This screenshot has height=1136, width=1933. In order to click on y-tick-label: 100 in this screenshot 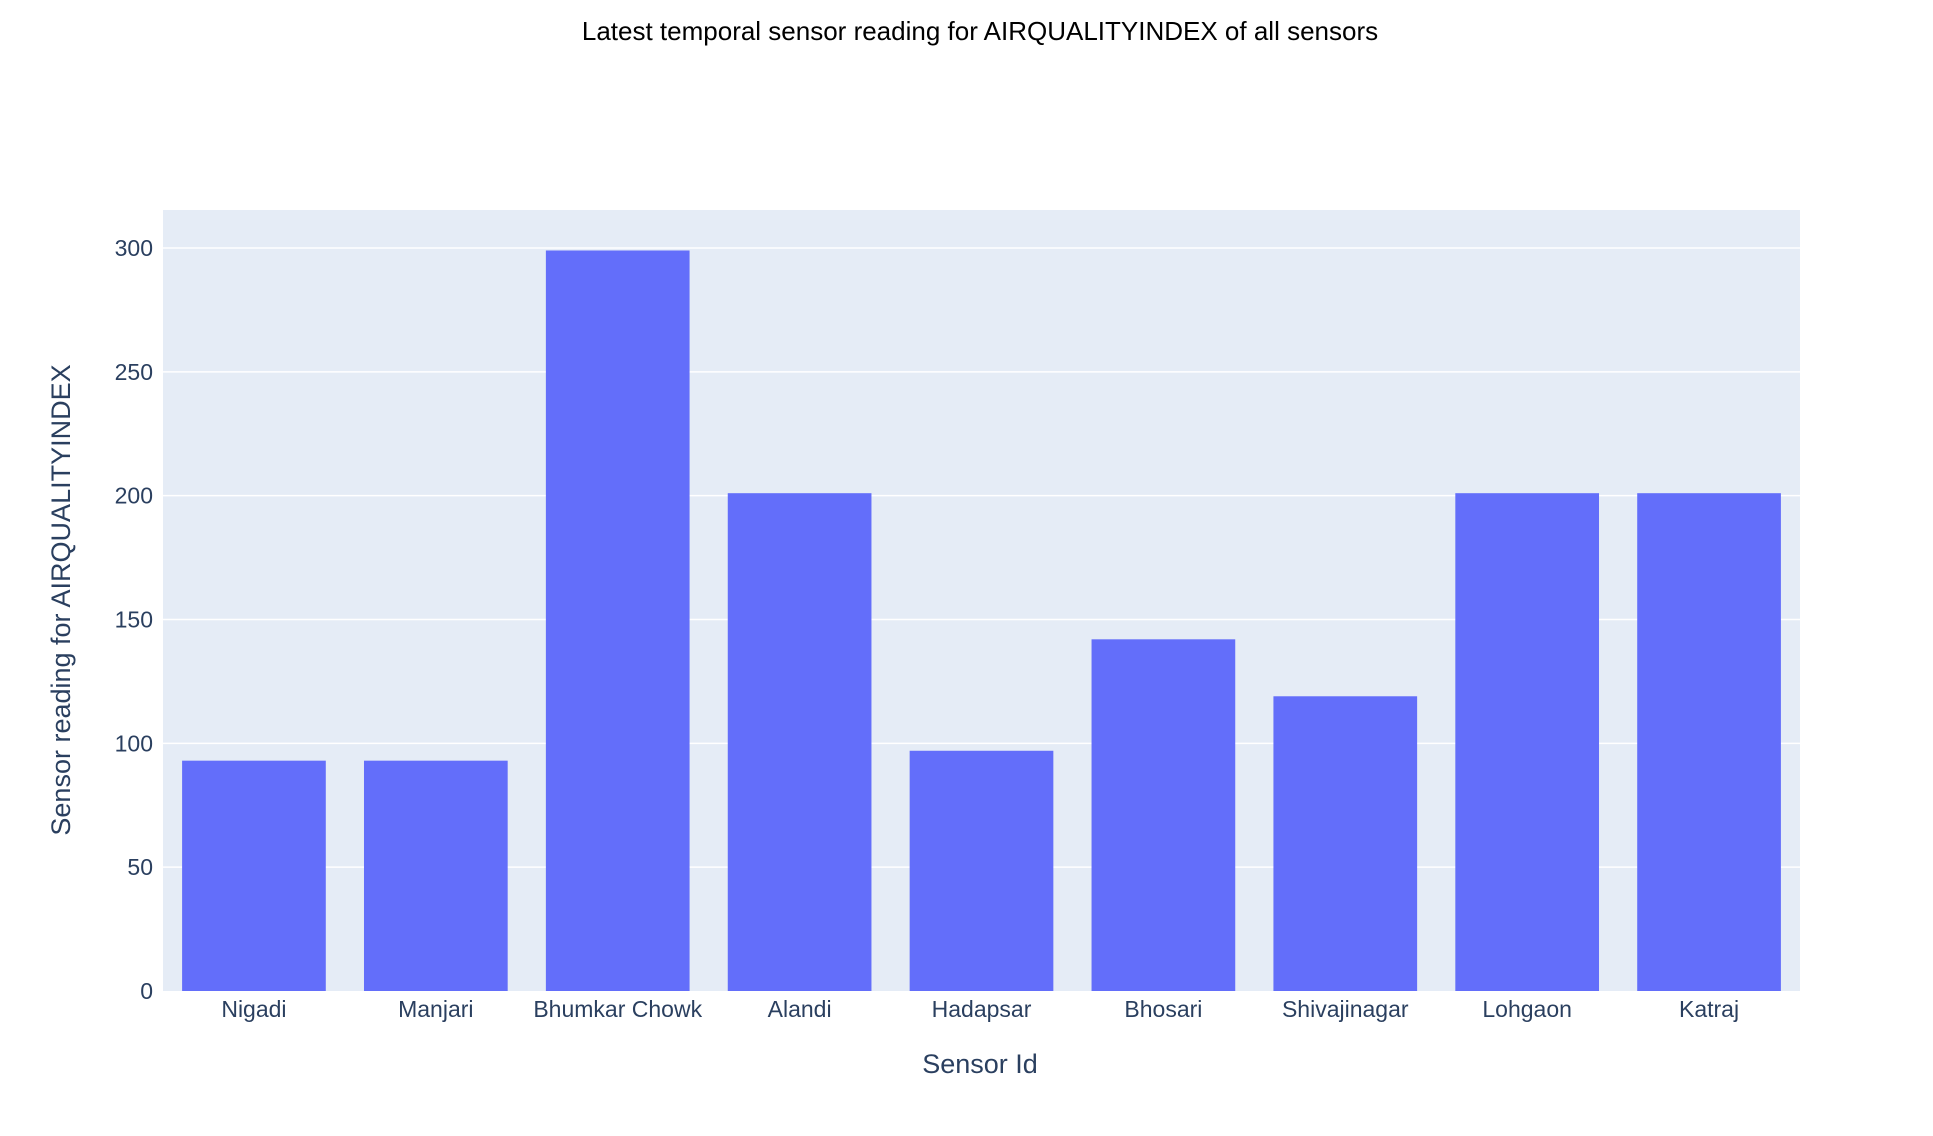, I will do `click(134, 743)`.